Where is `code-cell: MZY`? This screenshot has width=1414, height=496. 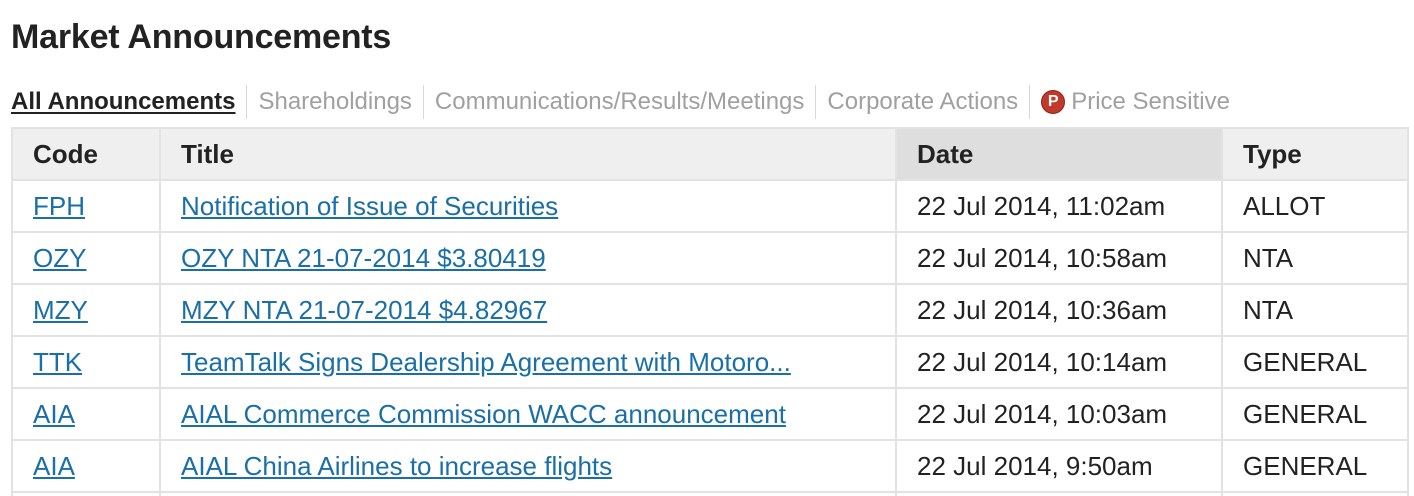
code-cell: MZY is located at coordinates (86, 310).